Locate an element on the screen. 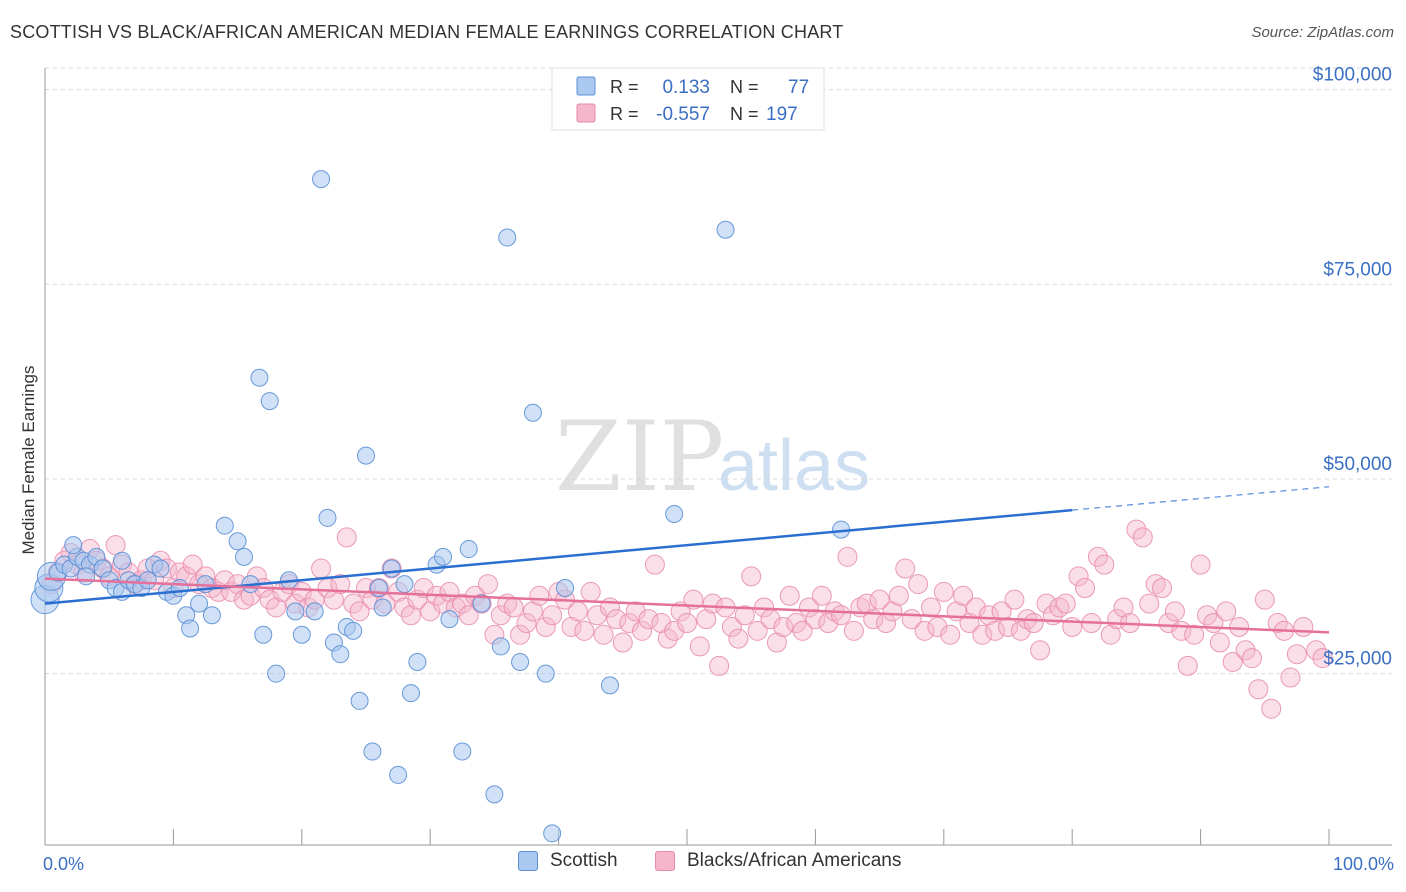  legend-bottom: Scottish Blacks/African Americans is located at coordinates (703, 865).